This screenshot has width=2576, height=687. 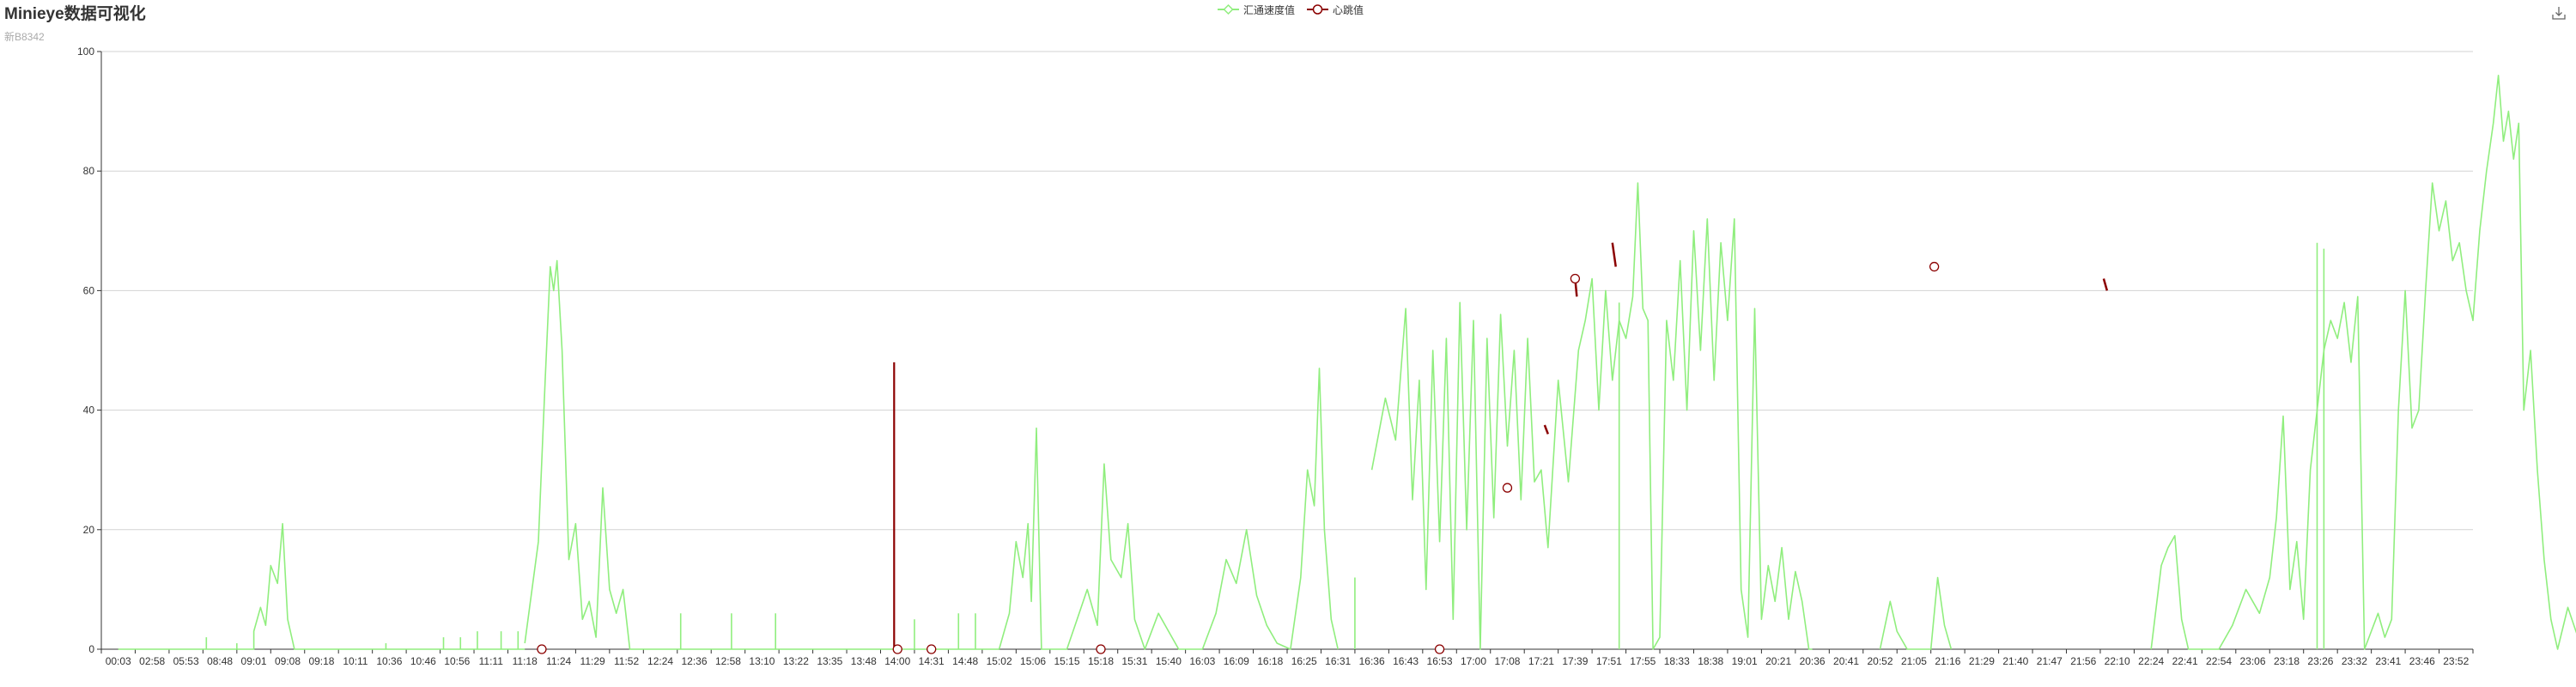 I want to click on x-tick-label: 11:29, so click(x=592, y=661).